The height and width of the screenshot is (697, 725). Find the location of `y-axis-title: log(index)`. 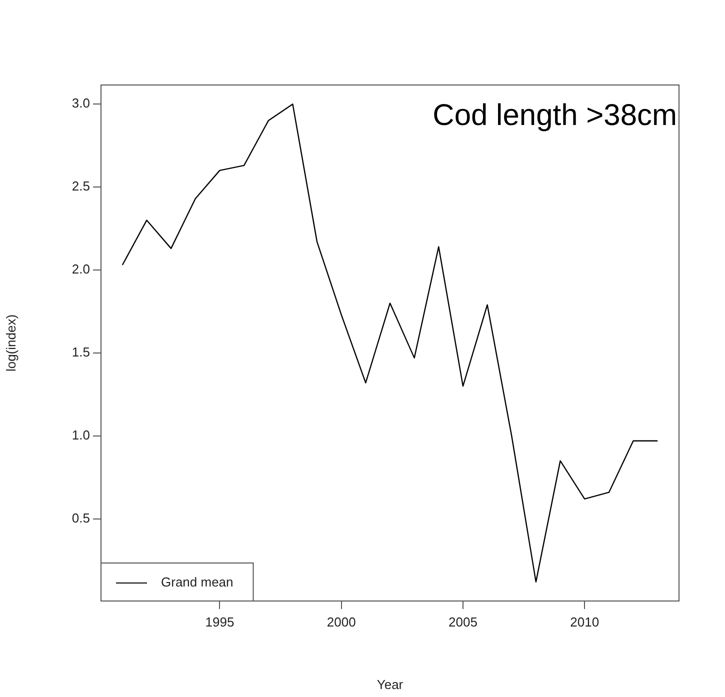

y-axis-title: log(index) is located at coordinates (10, 343).